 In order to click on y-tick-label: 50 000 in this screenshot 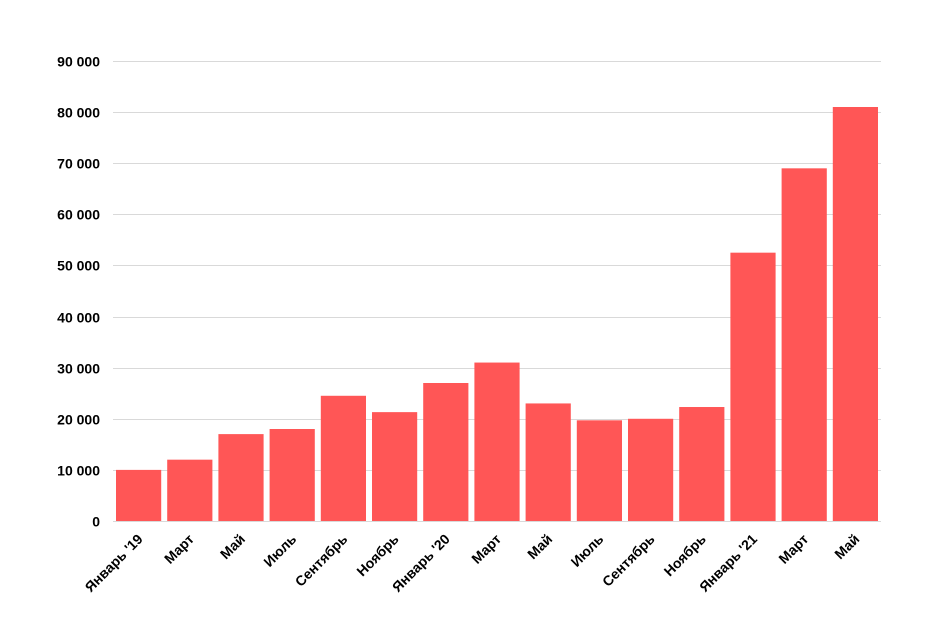, I will do `click(78, 266)`.